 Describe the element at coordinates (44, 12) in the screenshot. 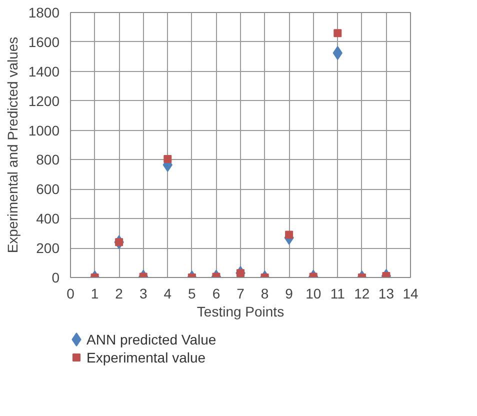

I see `y-tick-label: 1800` at that location.